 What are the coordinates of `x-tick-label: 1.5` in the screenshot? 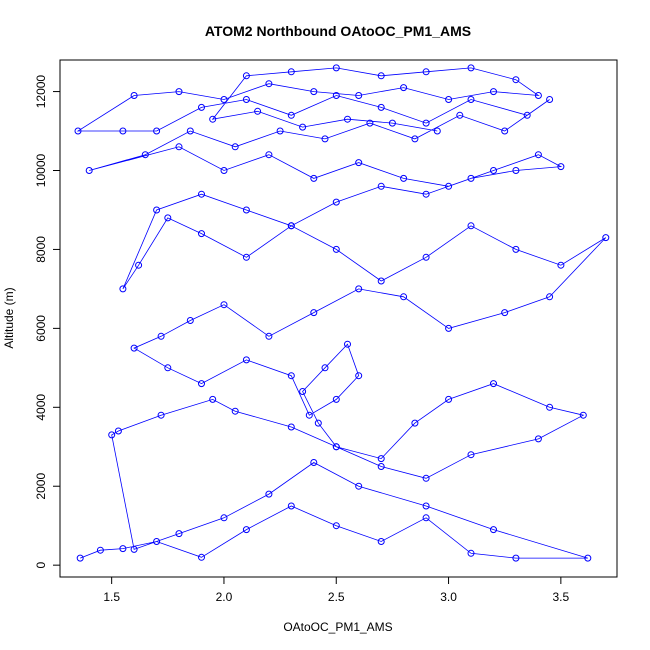 It's located at (111, 597).